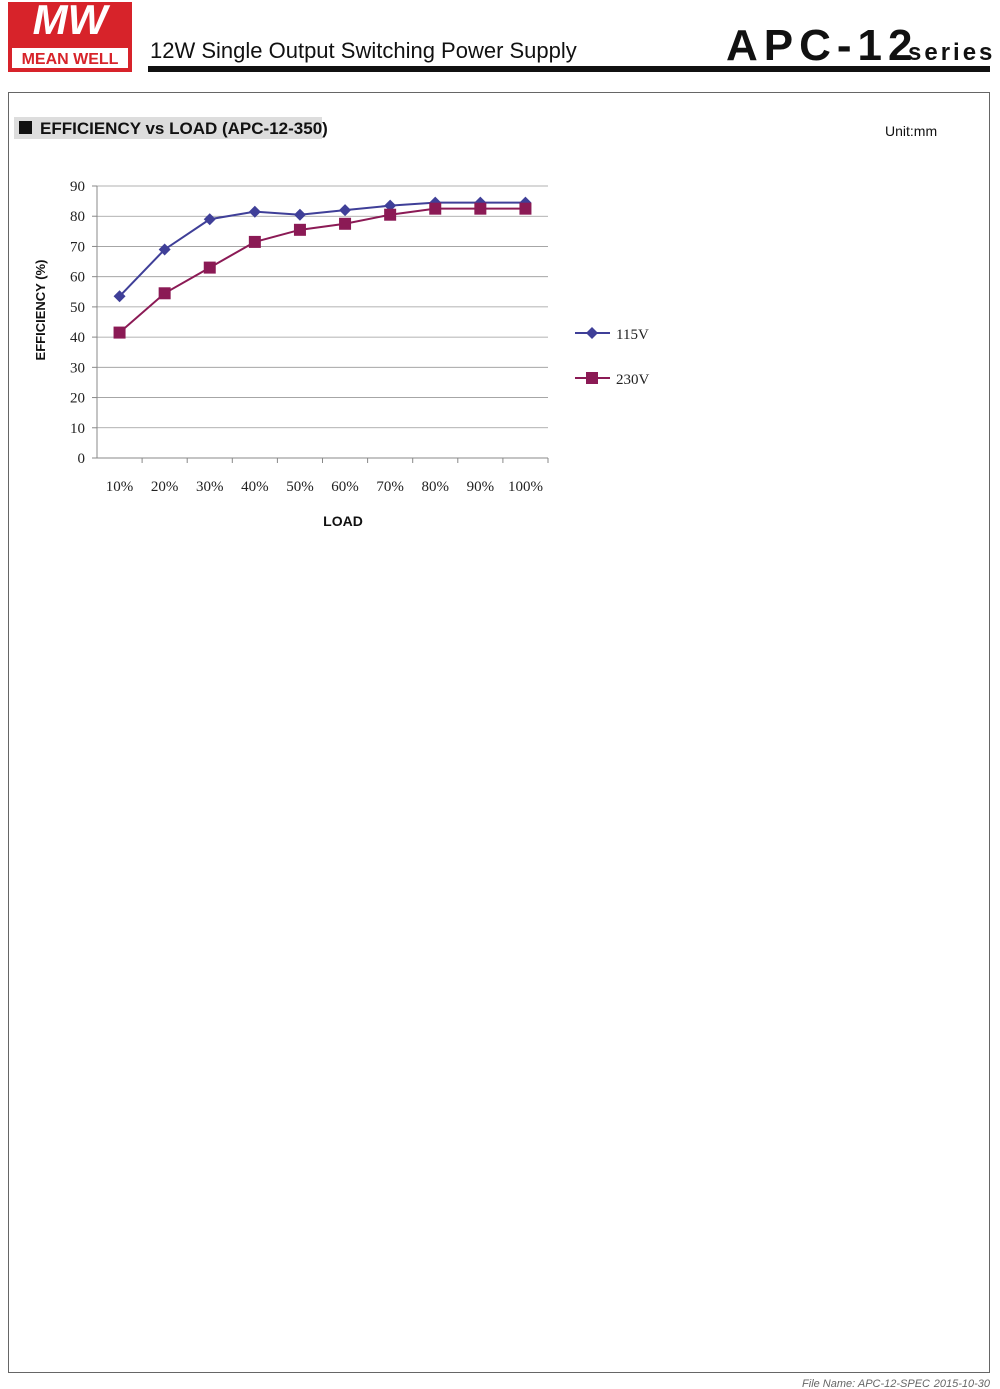  Describe the element at coordinates (436, 487) in the screenshot. I see `x-tick-label: 80%` at that location.